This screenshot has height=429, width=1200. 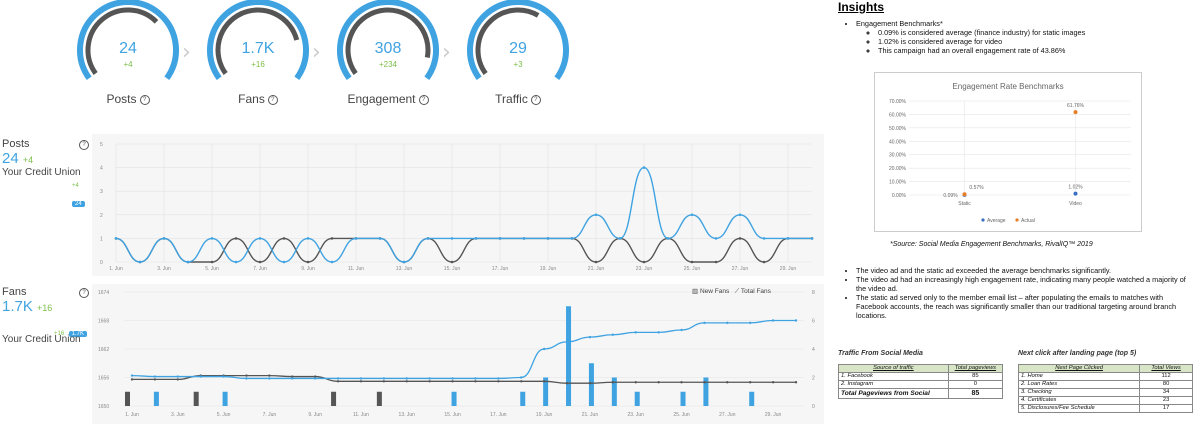 I want to click on y-tick-label: 1656, so click(x=103, y=379).